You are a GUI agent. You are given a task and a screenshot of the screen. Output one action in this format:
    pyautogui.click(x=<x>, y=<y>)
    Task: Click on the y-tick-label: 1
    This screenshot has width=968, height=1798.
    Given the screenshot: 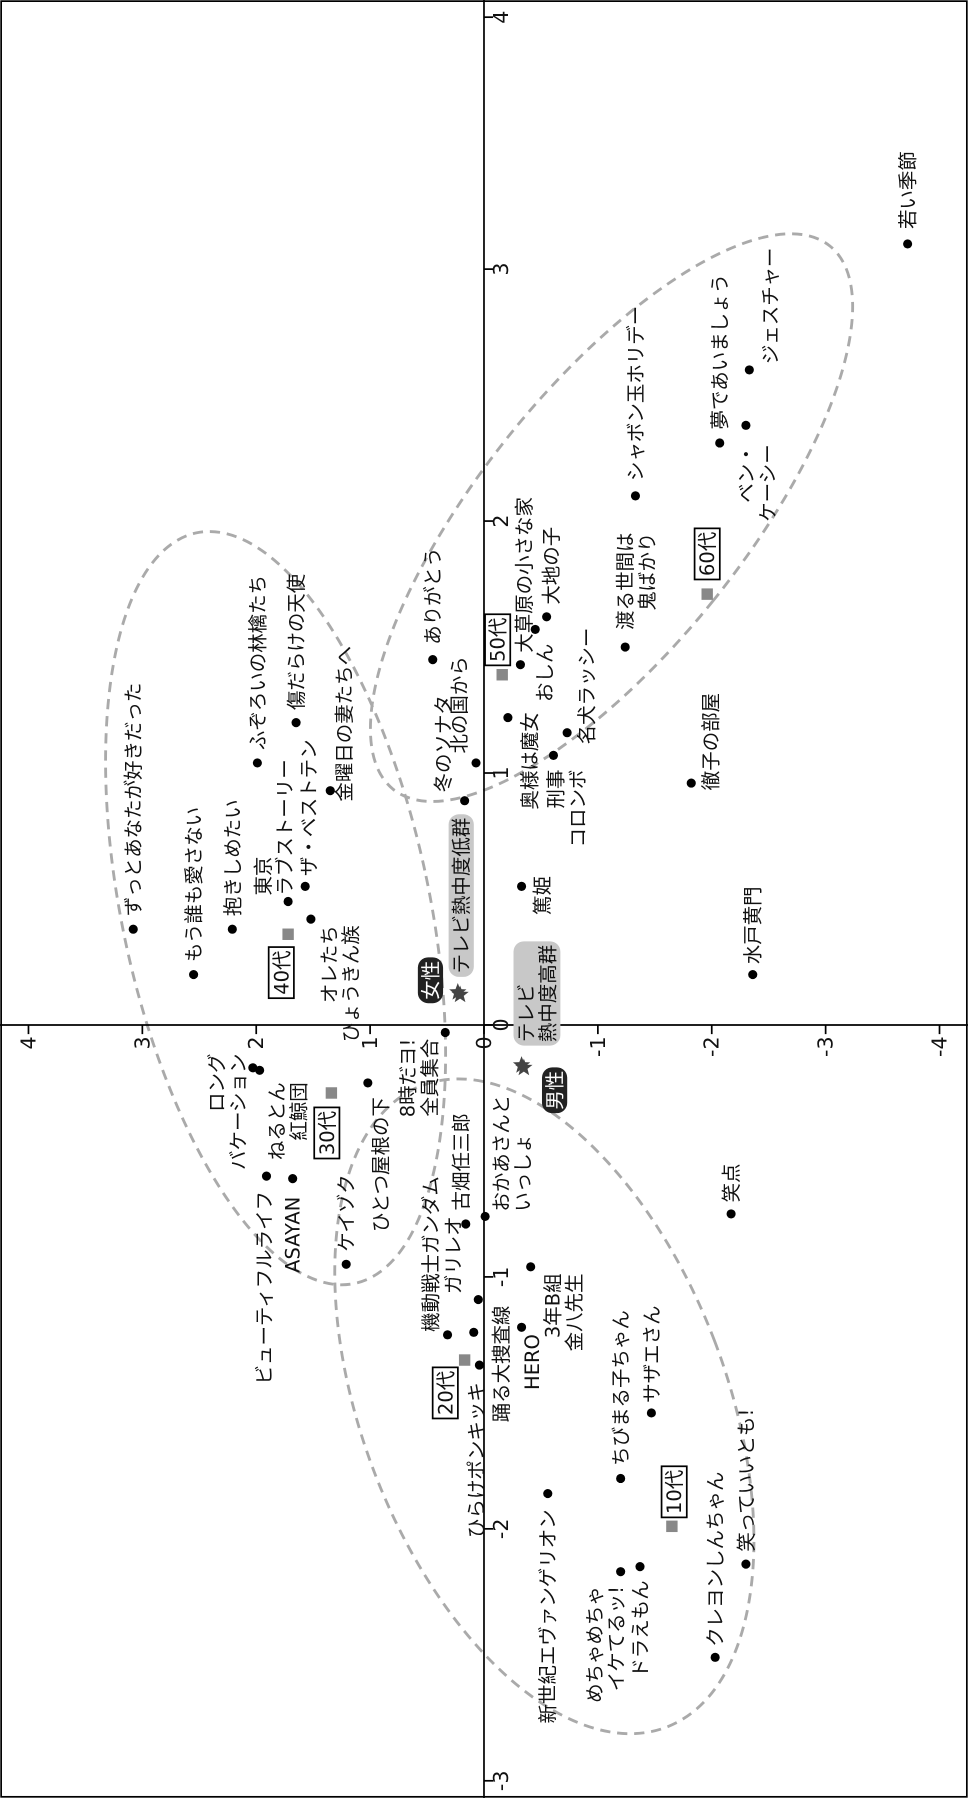 What is the action you would take?
    pyautogui.click(x=370, y=1042)
    